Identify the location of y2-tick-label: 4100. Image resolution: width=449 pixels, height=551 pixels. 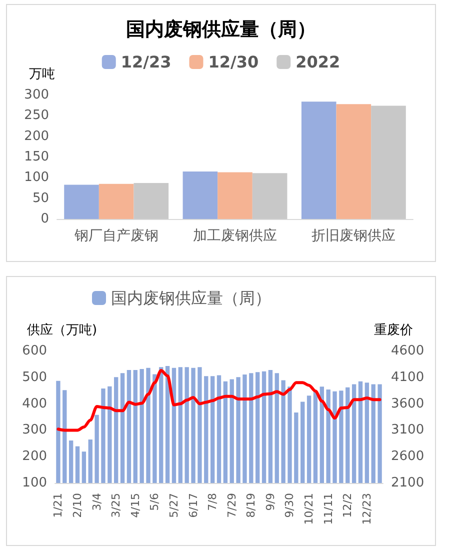
(407, 377).